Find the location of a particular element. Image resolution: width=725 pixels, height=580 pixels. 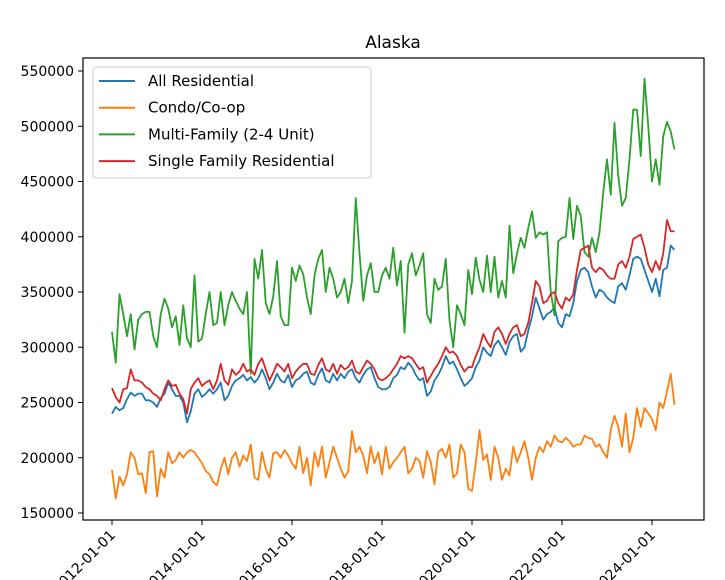

y-tick-label: 450000 is located at coordinates (47, 183).